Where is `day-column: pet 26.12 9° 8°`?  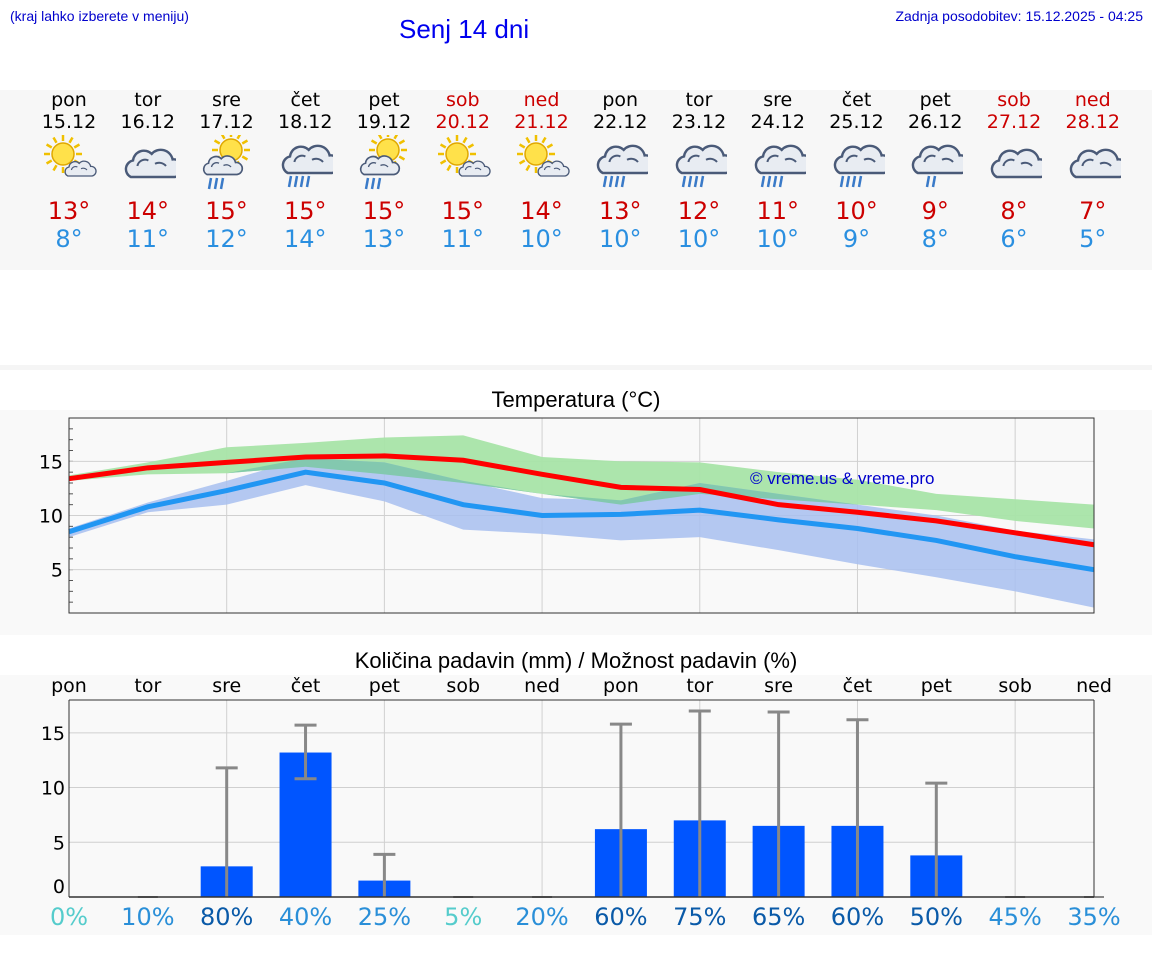
day-column: pet 26.12 9° 8° is located at coordinates (935, 171).